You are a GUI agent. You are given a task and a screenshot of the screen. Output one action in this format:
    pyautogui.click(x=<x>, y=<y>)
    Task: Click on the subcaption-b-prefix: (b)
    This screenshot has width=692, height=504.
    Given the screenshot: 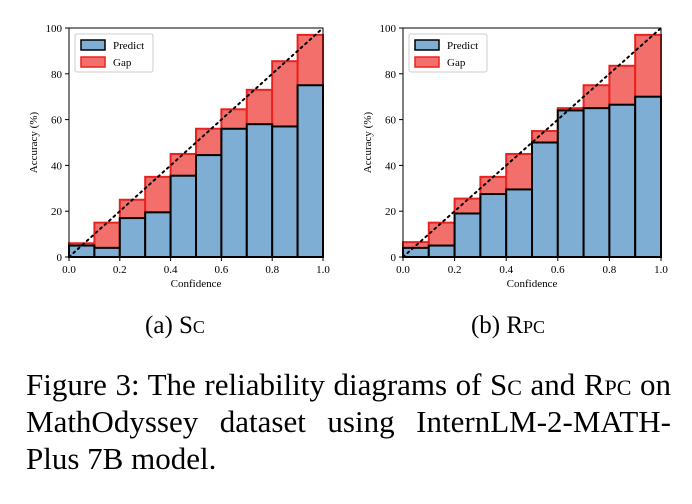 What is the action you would take?
    pyautogui.click(x=488, y=325)
    